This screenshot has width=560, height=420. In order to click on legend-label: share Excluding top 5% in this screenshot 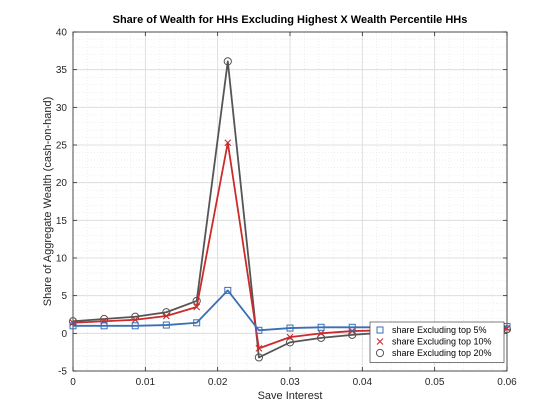, I will do `click(439, 330)`.